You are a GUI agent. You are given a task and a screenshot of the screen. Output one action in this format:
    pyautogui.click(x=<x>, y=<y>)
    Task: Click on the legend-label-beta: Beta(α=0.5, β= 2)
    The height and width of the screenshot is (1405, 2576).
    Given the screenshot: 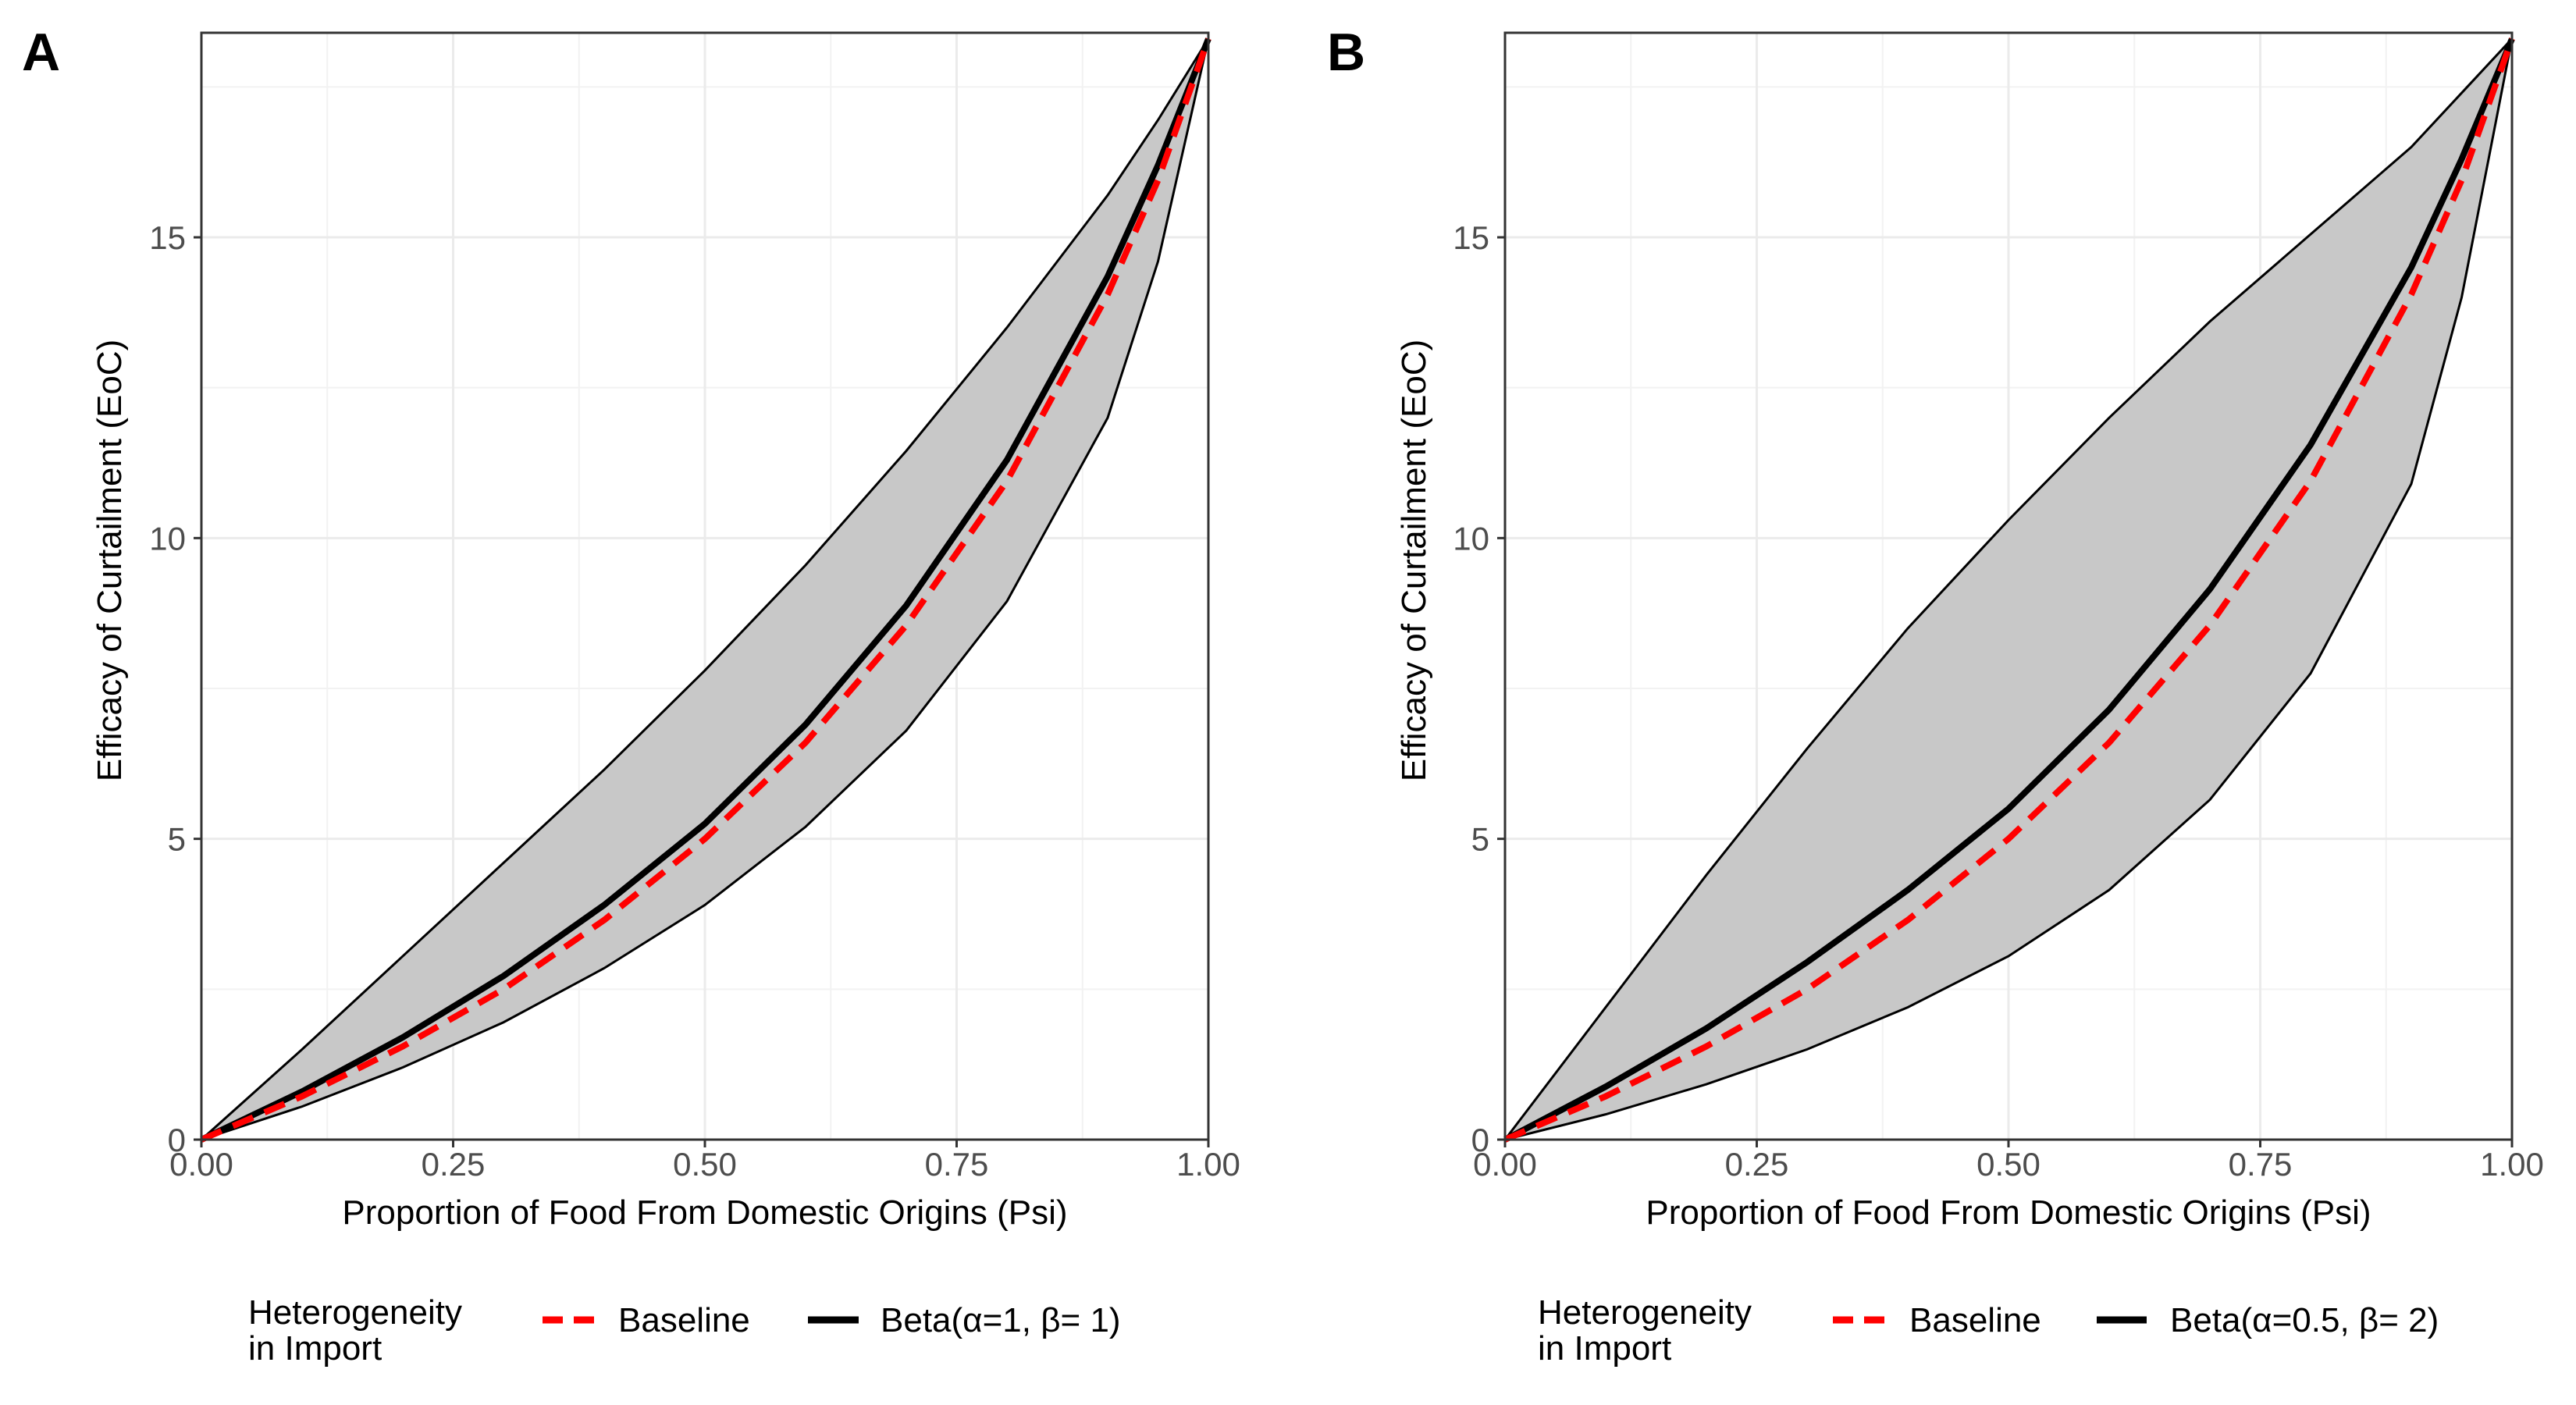 What is the action you would take?
    pyautogui.click(x=2304, y=1320)
    